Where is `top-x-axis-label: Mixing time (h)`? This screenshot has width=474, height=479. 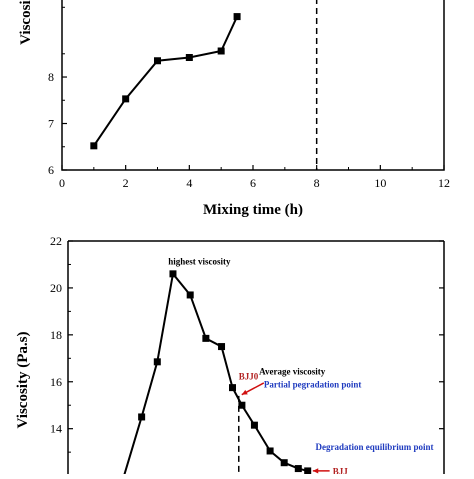
top-x-axis-label: Mixing time (h) is located at coordinates (253, 210).